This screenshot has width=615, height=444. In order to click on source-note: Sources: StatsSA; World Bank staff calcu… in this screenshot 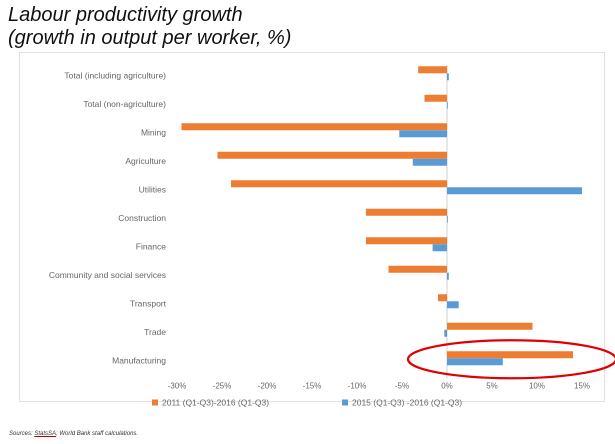, I will do `click(73, 434)`.